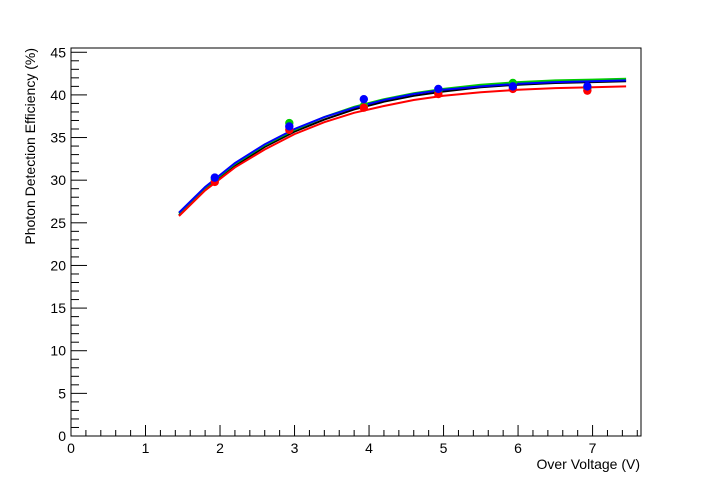 This screenshot has width=713, height=485. What do you see at coordinates (220, 448) in the screenshot?
I see `x-tick-label: 2` at bounding box center [220, 448].